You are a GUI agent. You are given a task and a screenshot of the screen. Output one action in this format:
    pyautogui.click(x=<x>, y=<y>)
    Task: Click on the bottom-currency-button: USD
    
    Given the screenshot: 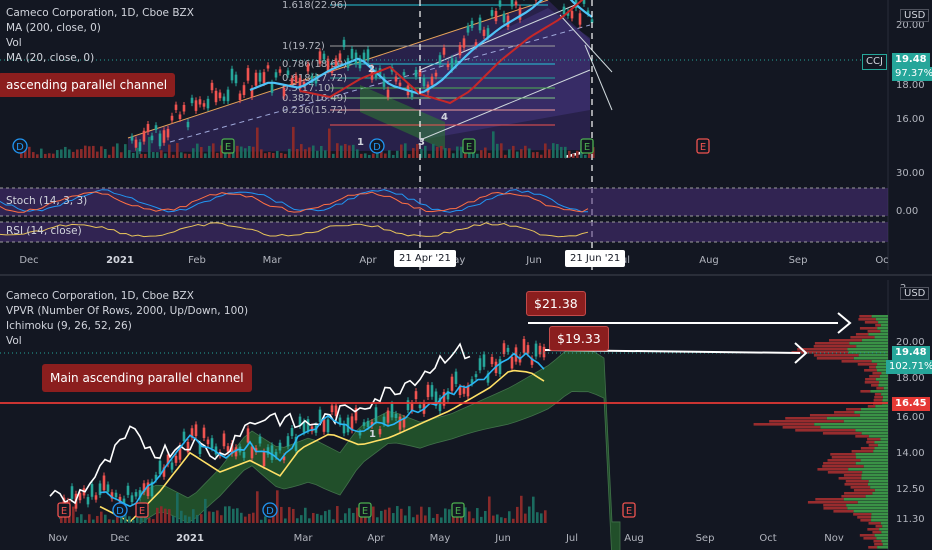 What is the action you would take?
    pyautogui.click(x=915, y=293)
    